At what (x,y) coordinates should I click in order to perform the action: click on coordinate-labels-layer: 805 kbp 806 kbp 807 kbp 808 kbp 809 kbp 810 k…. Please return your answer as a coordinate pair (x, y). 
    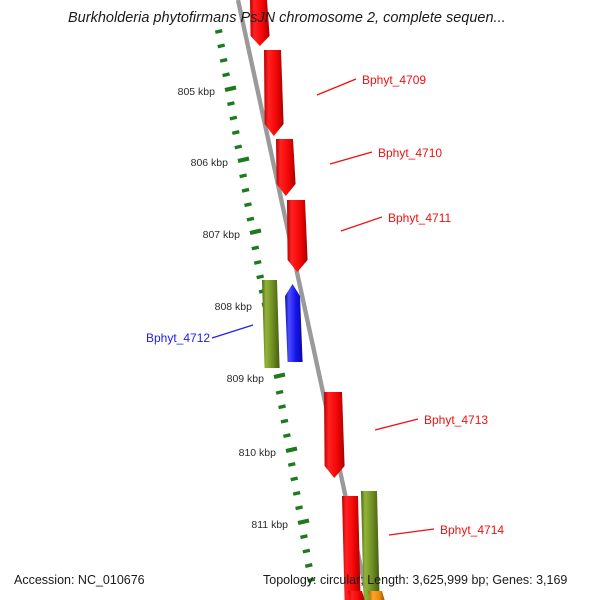
    Looking at the image, I should click on (233, 308).